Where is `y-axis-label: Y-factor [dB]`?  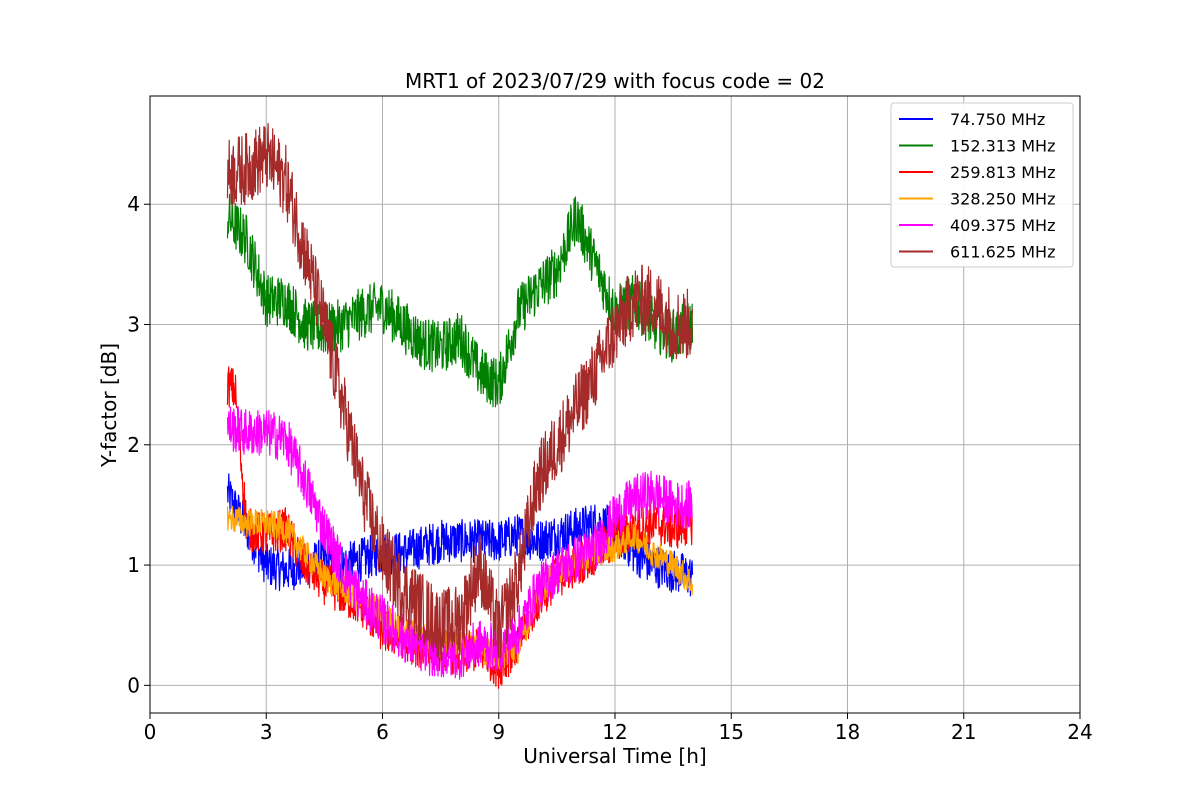
y-axis-label: Y-factor [dB] is located at coordinates (109, 405).